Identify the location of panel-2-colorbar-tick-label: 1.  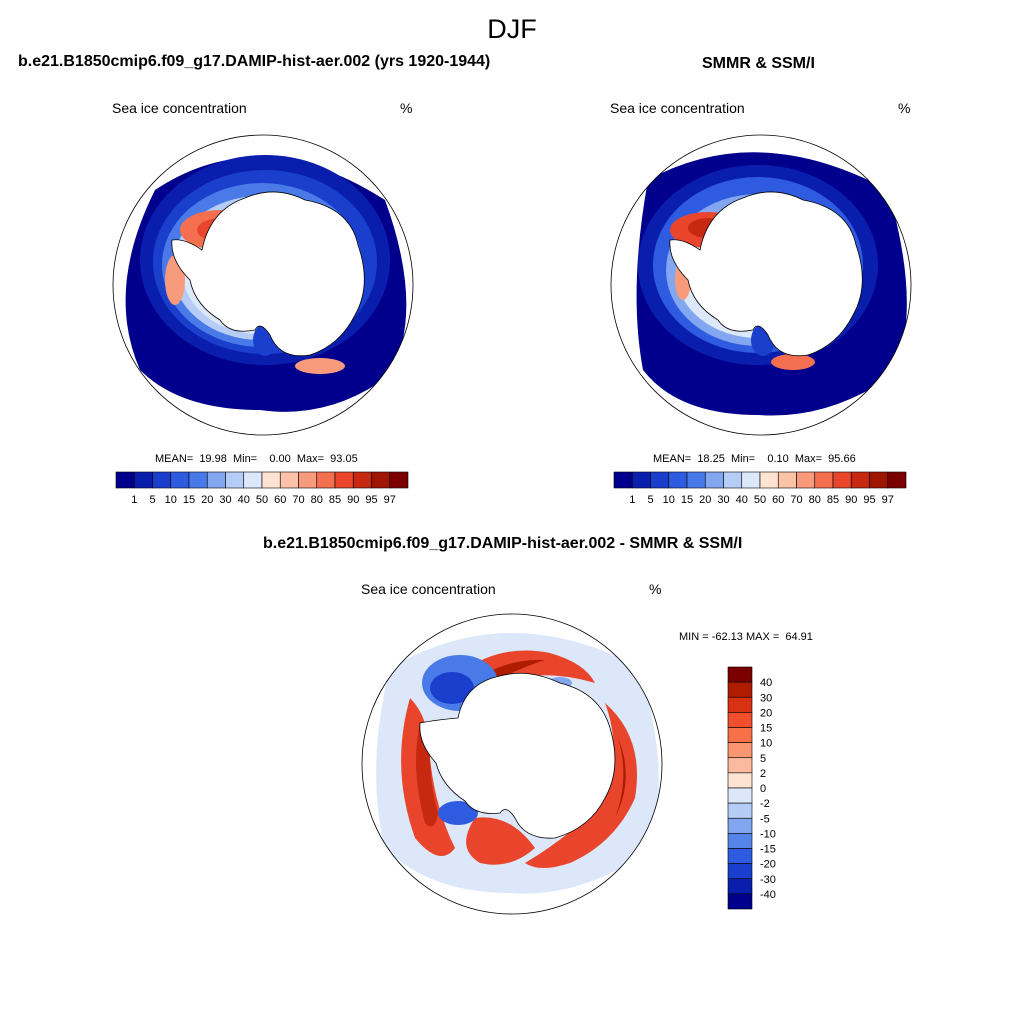
(632, 500).